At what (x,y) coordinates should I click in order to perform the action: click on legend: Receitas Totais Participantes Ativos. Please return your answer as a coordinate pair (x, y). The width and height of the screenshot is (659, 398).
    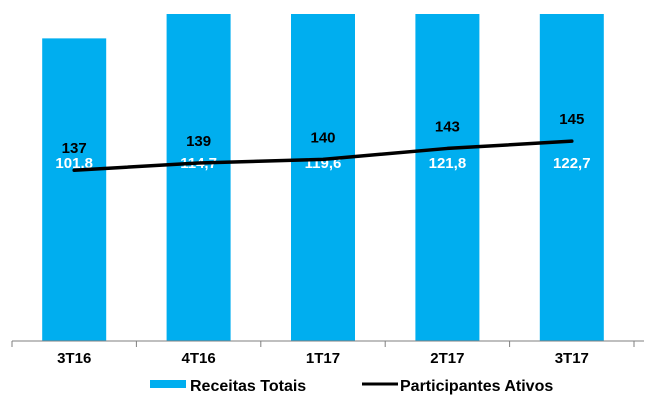
    Looking at the image, I should click on (351, 386).